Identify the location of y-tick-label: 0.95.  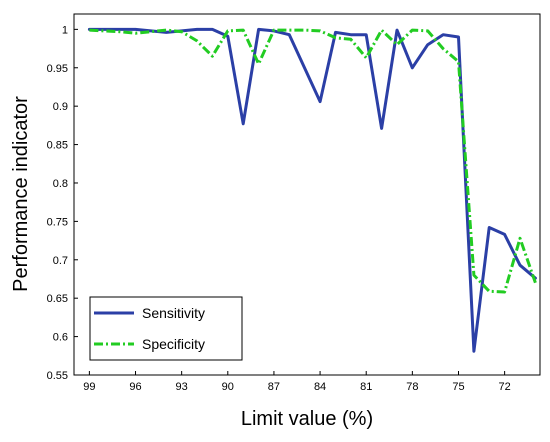
(57, 69).